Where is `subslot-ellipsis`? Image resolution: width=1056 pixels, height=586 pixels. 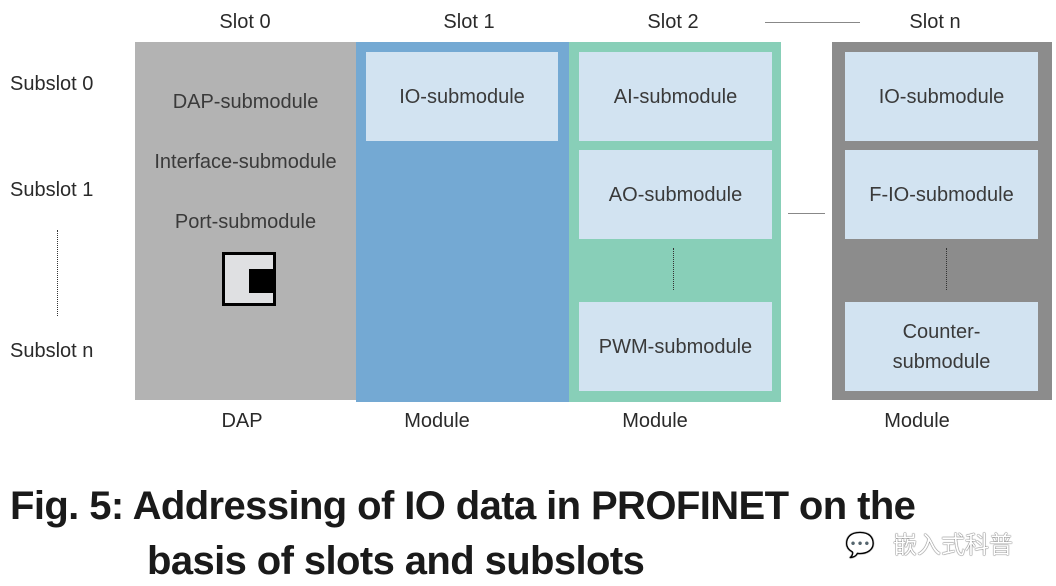 subslot-ellipsis is located at coordinates (57, 273).